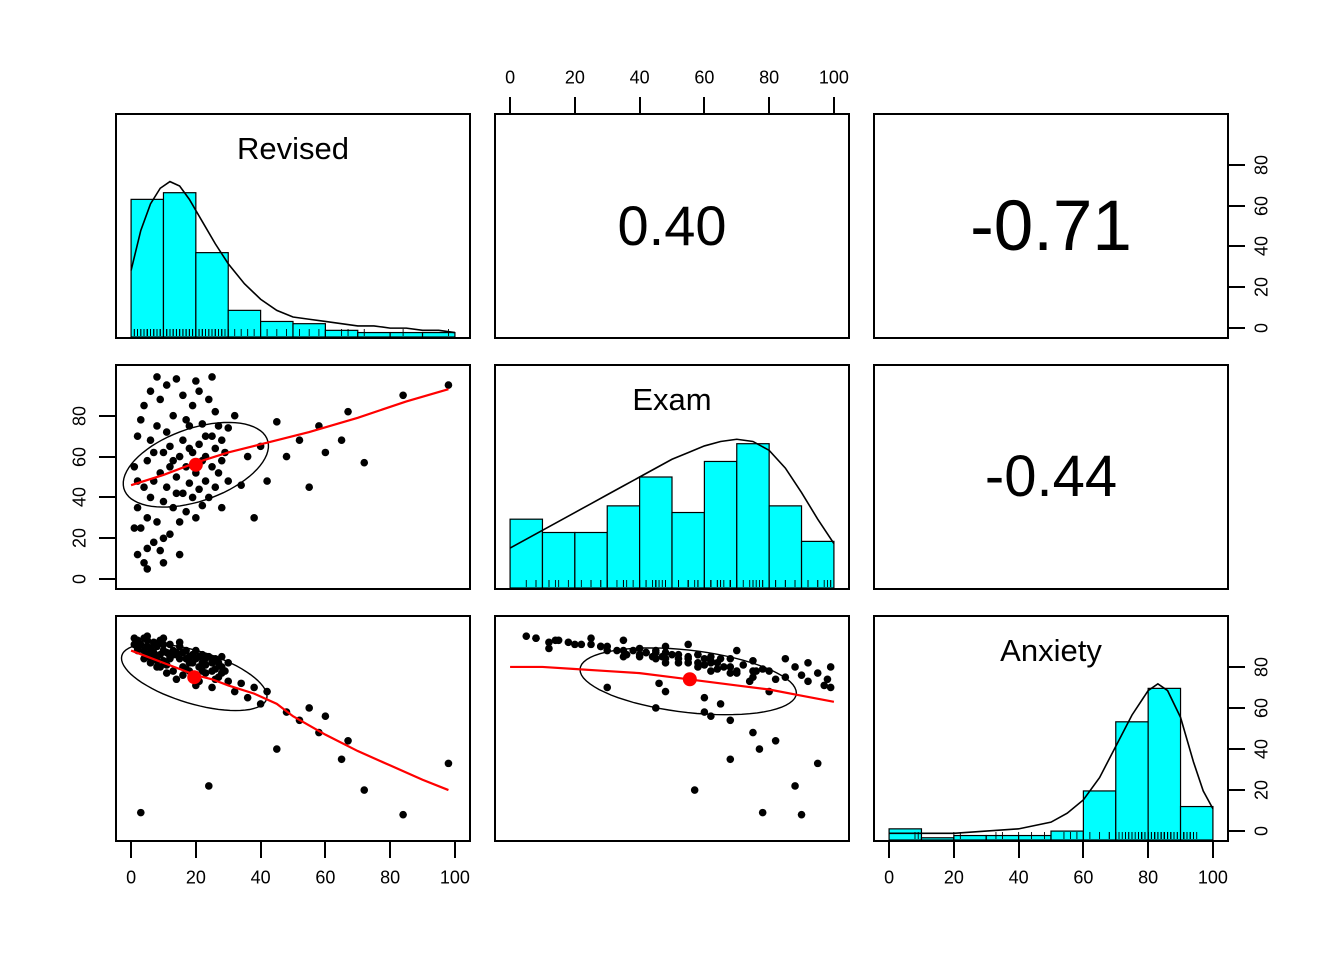  What do you see at coordinates (1212, 877) in the screenshot?
I see `axis-tick-label: 100` at bounding box center [1212, 877].